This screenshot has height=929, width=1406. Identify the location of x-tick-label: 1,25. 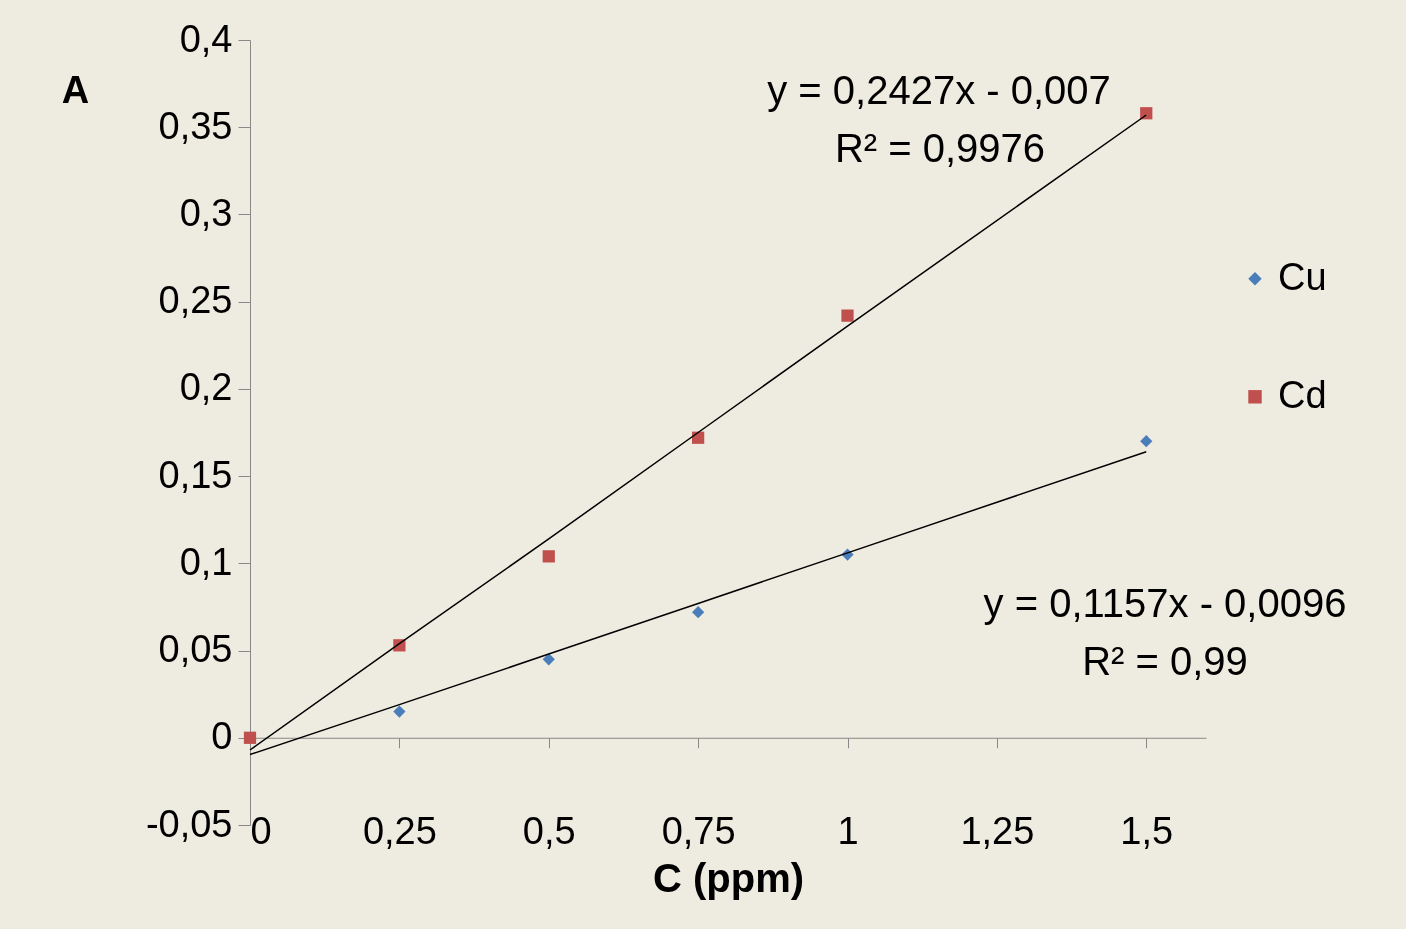
(997, 830).